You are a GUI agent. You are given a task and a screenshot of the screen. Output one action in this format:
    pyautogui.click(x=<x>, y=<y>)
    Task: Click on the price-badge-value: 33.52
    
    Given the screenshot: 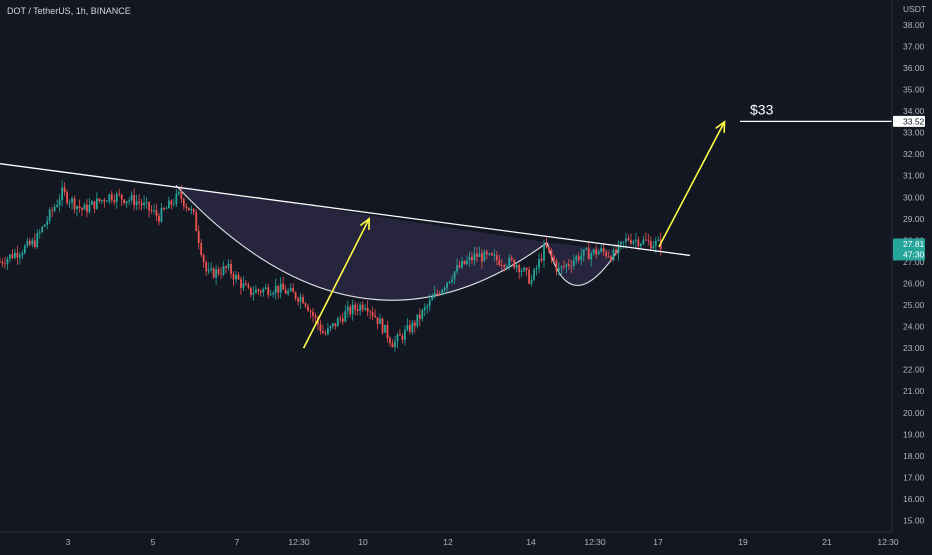 What is the action you would take?
    pyautogui.click(x=914, y=121)
    